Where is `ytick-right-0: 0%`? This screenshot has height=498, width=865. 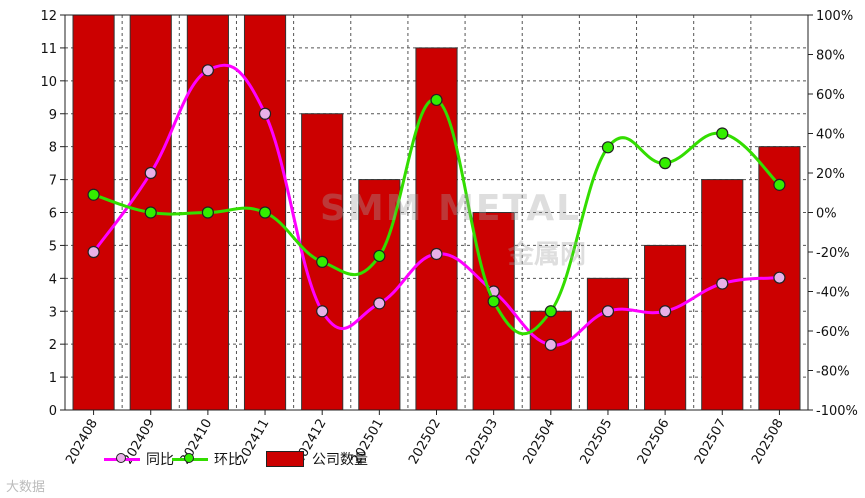 ytick-right-0: 0% is located at coordinates (826, 214).